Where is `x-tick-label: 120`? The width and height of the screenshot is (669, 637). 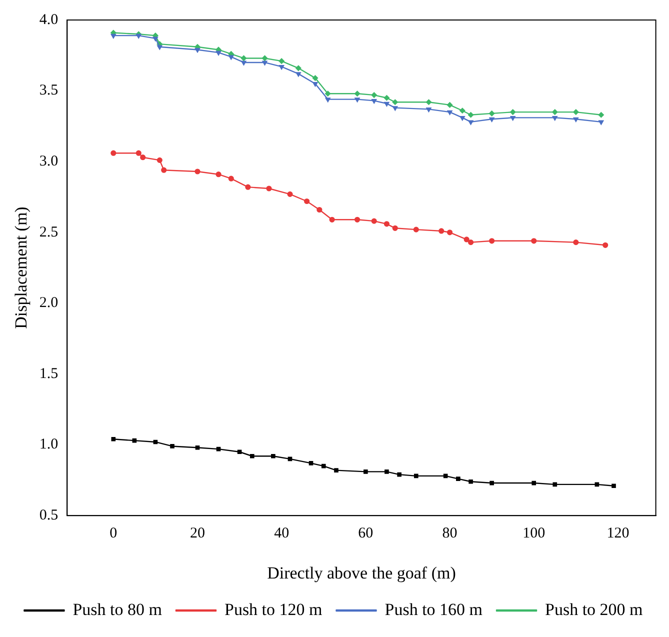
x-tick-label: 120 is located at coordinates (618, 534).